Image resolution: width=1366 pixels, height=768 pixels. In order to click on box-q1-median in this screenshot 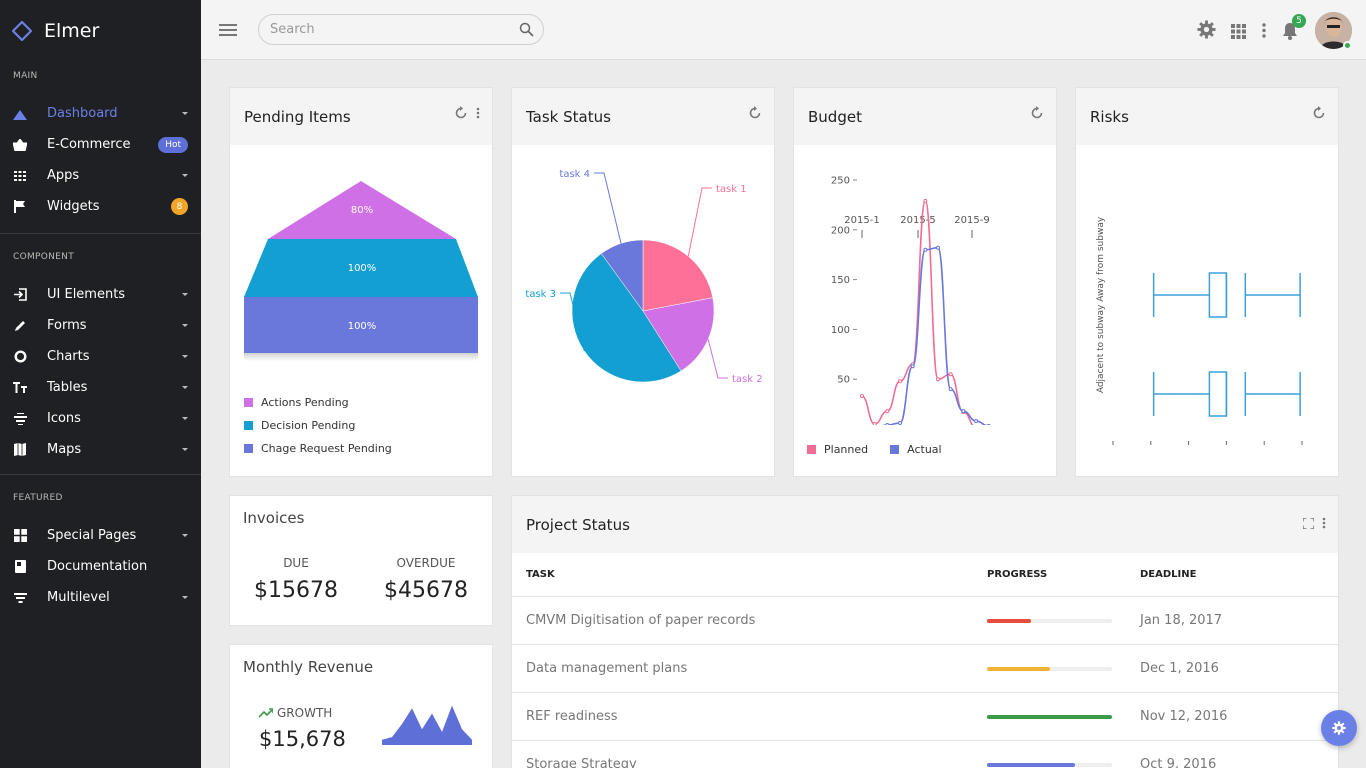, I will do `click(1218, 394)`.